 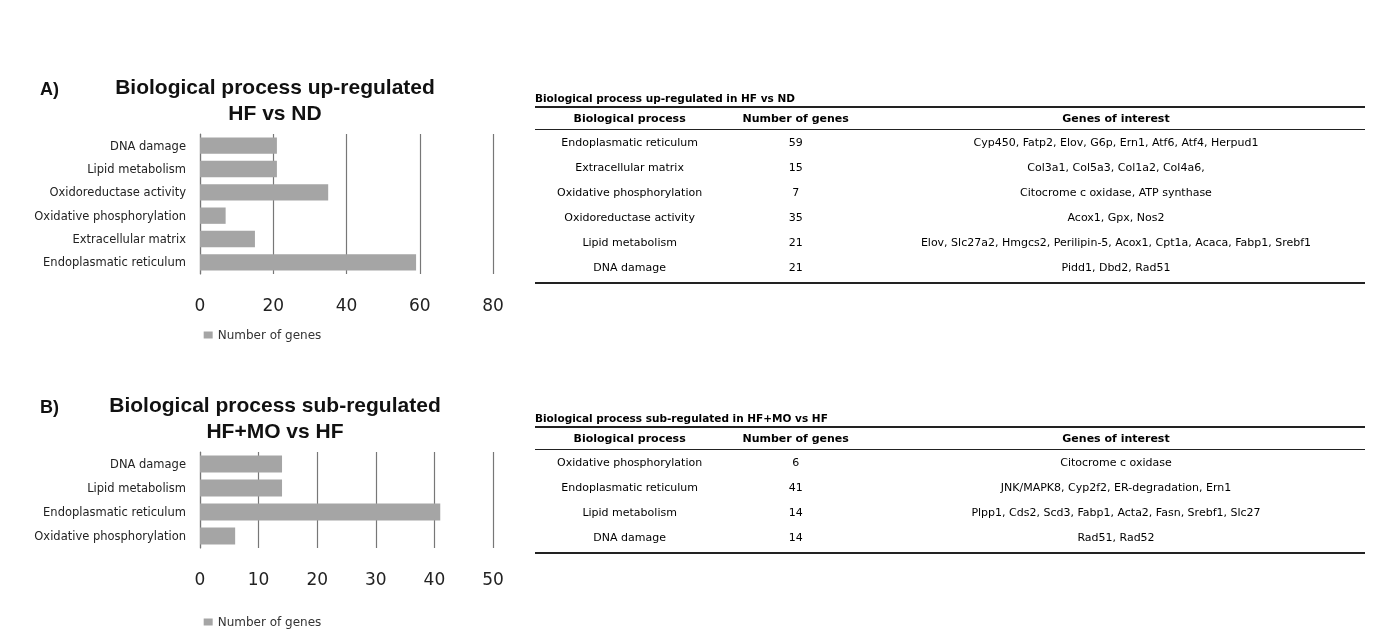 I want to click on chart-title: Biological process sub-regulated HF+MO vs HF, so click(x=275, y=417).